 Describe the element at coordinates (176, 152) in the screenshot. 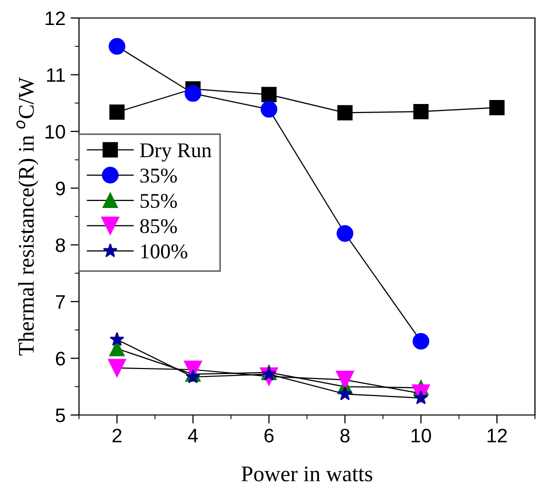

I see `legend-label: Dry Run` at that location.